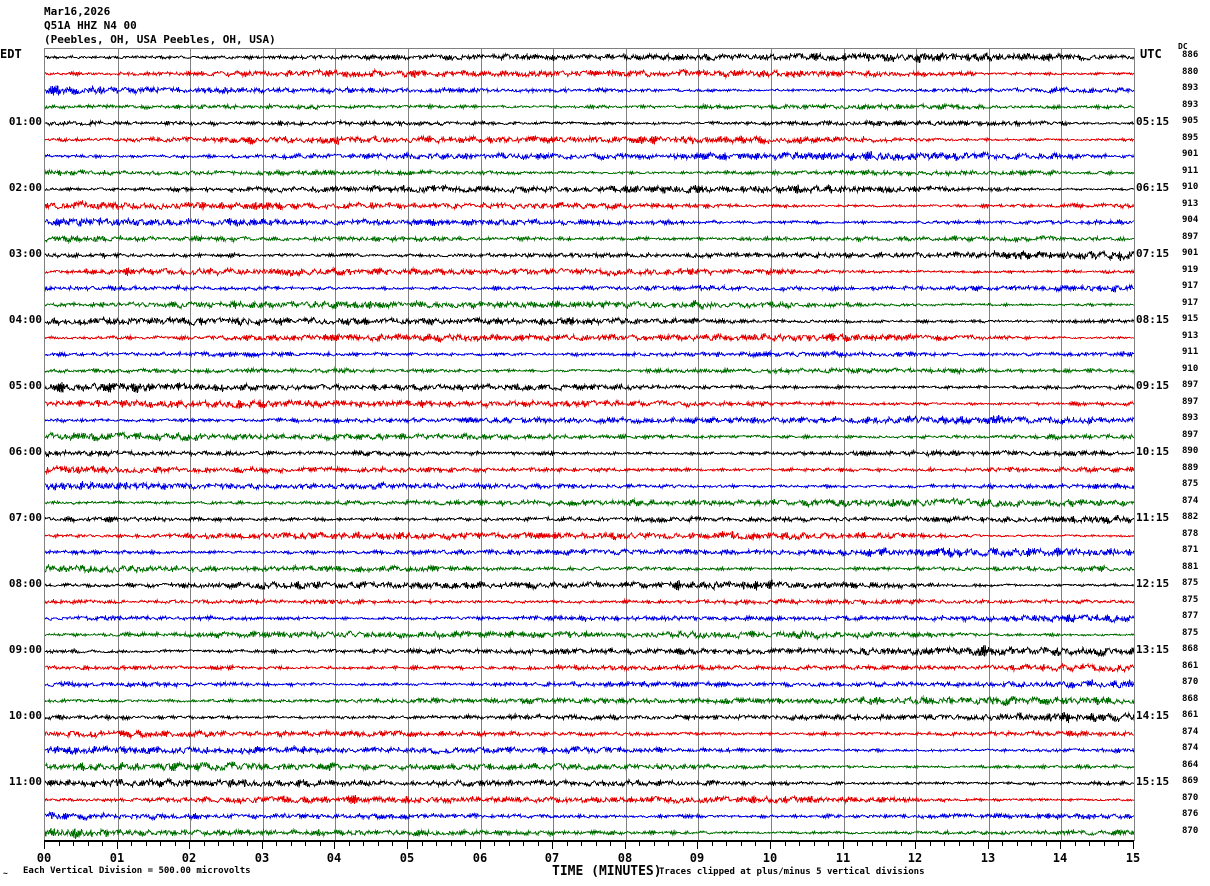  I want to click on x-tick-label: 11, so click(843, 858).